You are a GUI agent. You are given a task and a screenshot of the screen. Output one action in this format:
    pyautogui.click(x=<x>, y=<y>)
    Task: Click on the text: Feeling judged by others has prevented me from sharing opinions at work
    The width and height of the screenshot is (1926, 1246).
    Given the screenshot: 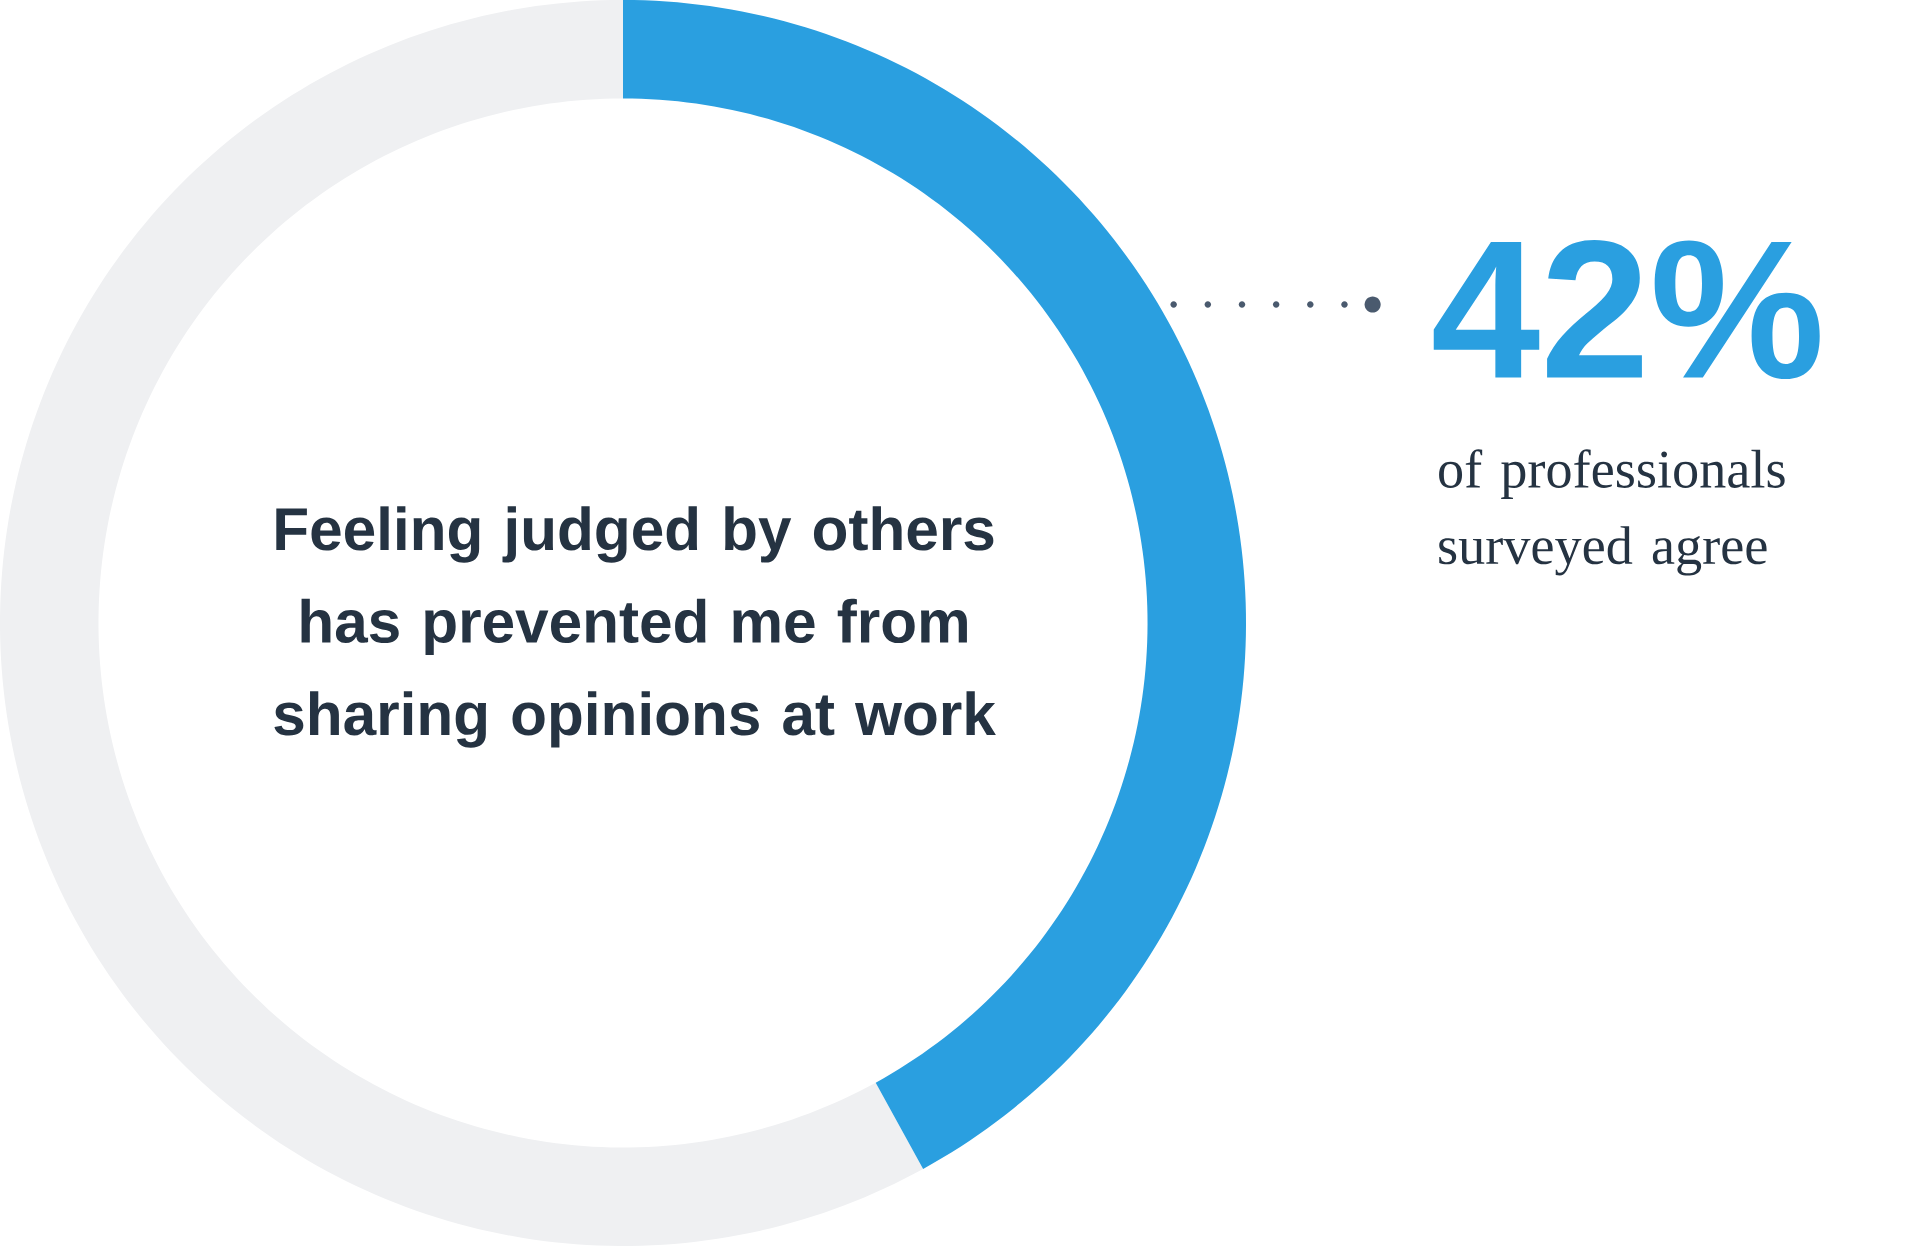 What is the action you would take?
    pyautogui.click(x=635, y=627)
    